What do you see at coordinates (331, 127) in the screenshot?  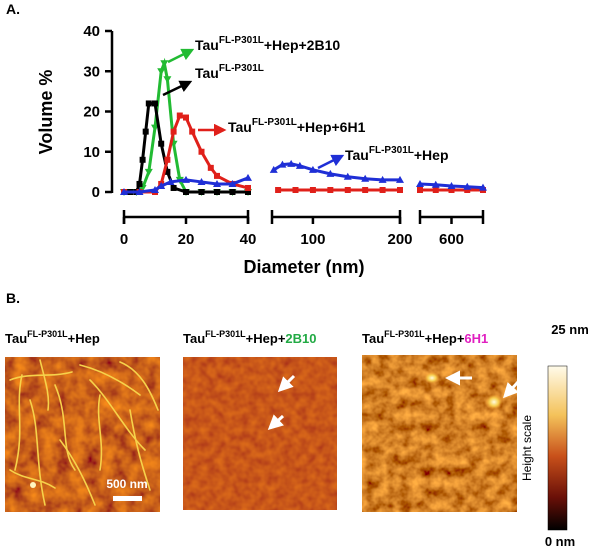 I see `label-suffix: +Hep+6H1` at bounding box center [331, 127].